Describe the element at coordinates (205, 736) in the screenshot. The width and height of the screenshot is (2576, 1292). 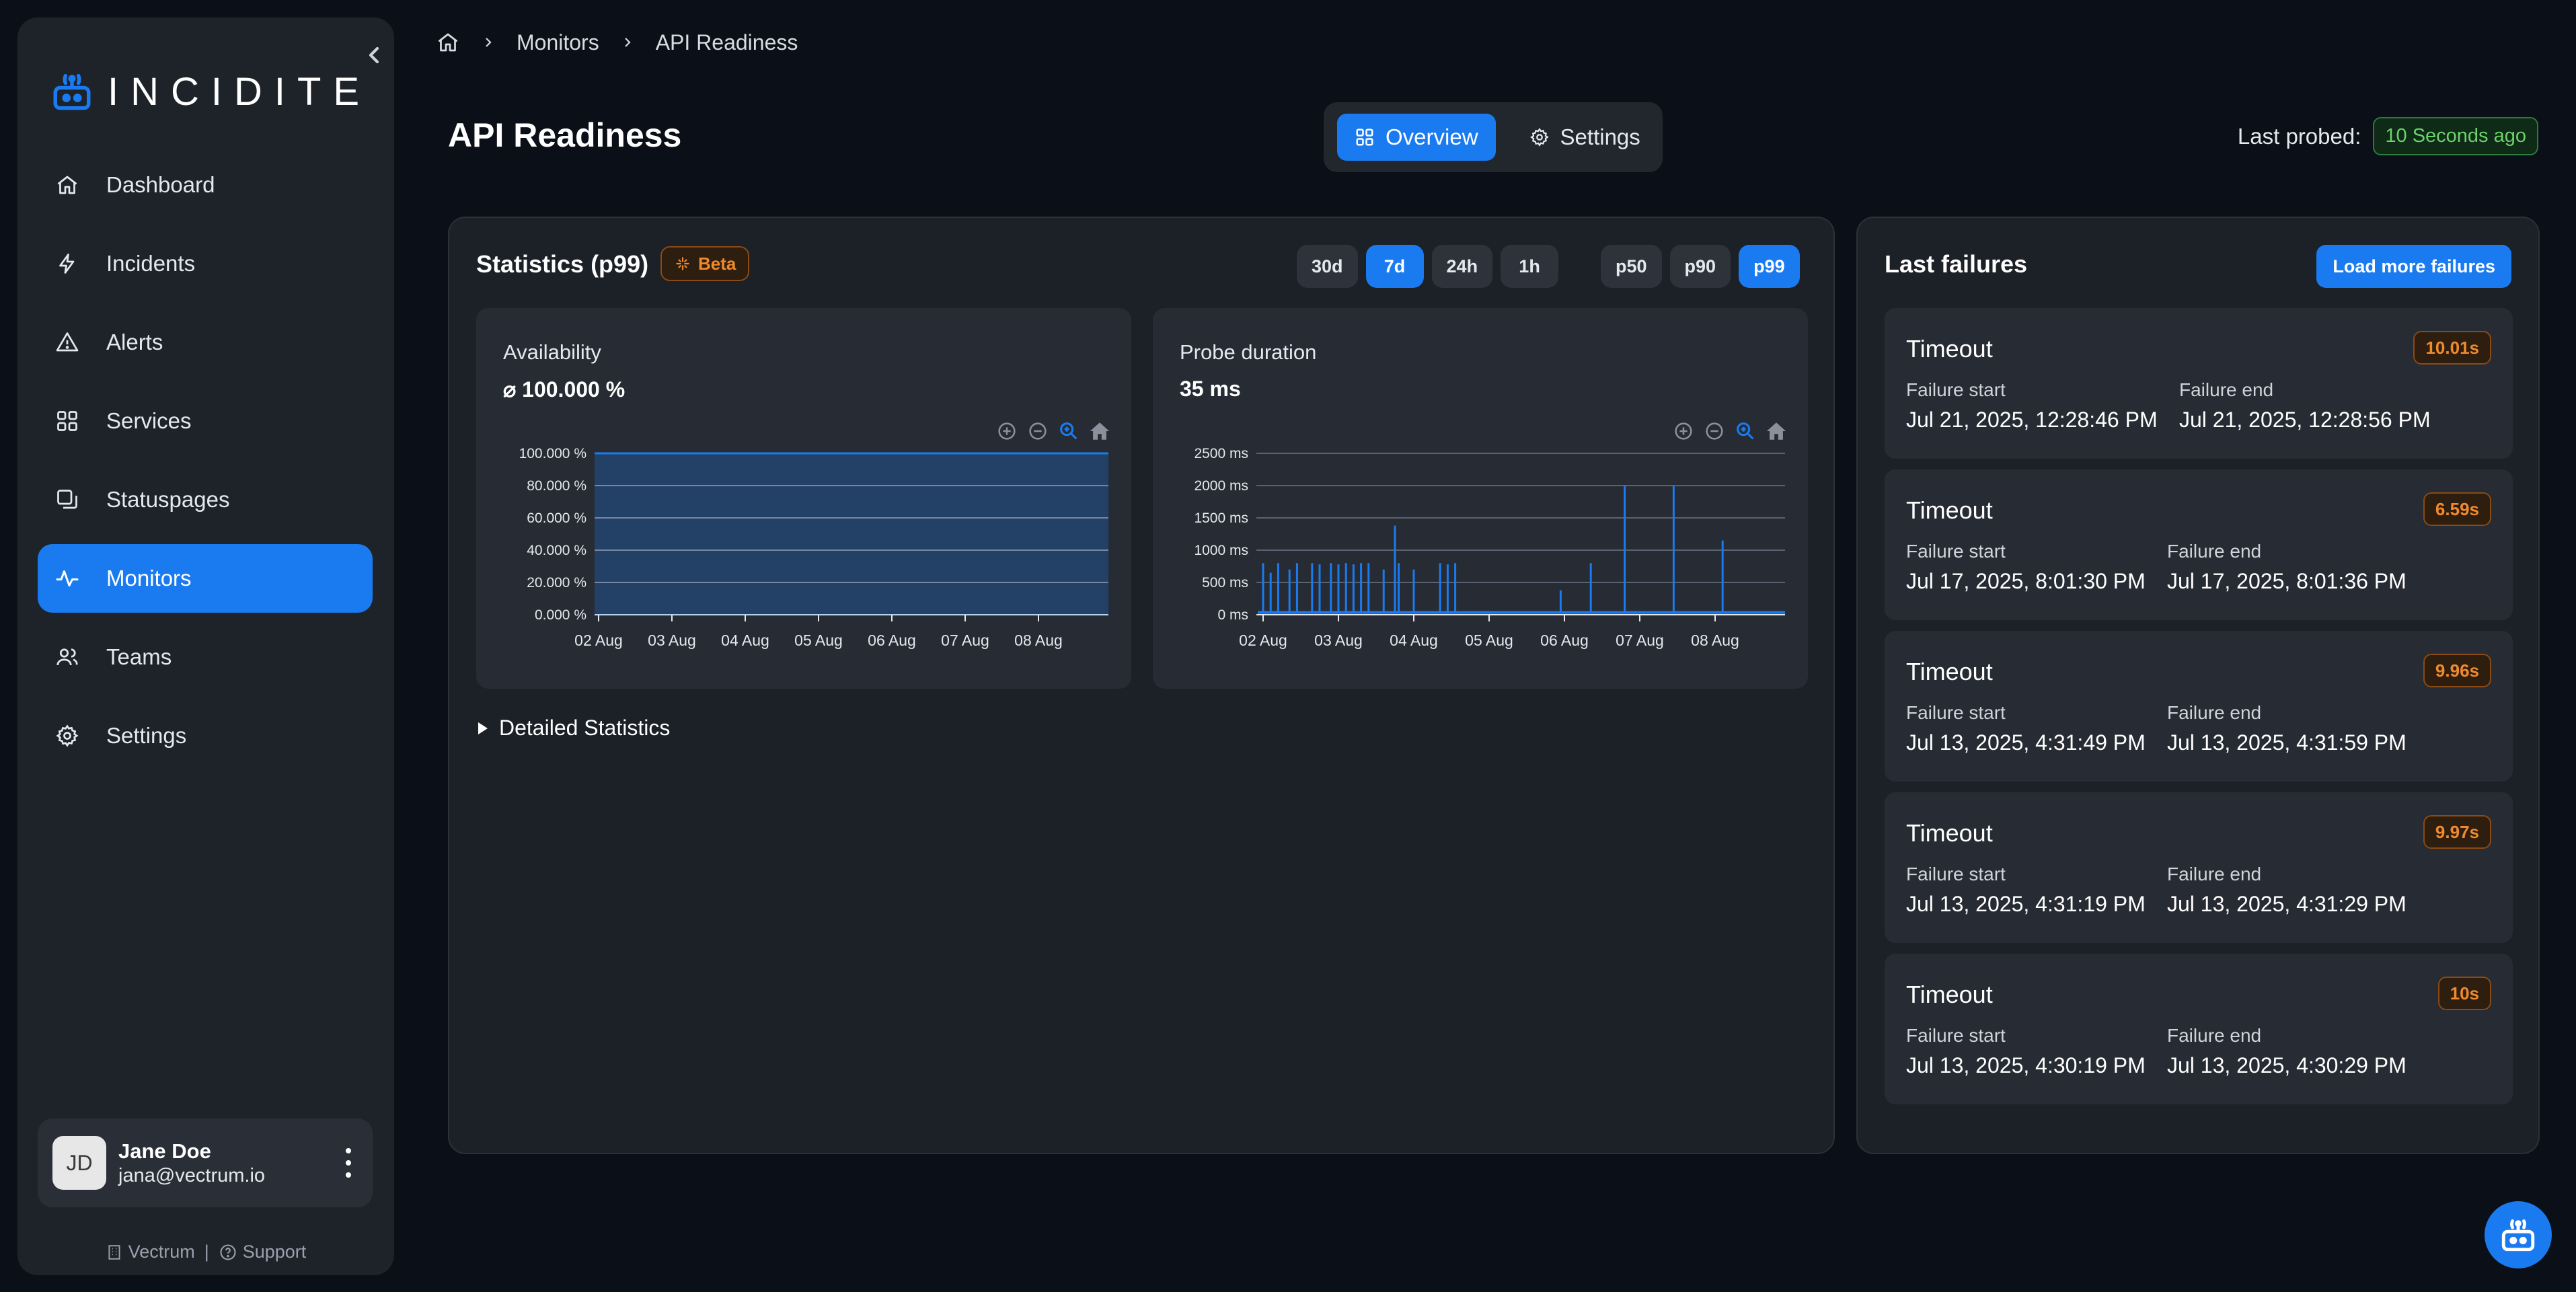
I see `sidebar-item-settings: Settings` at that location.